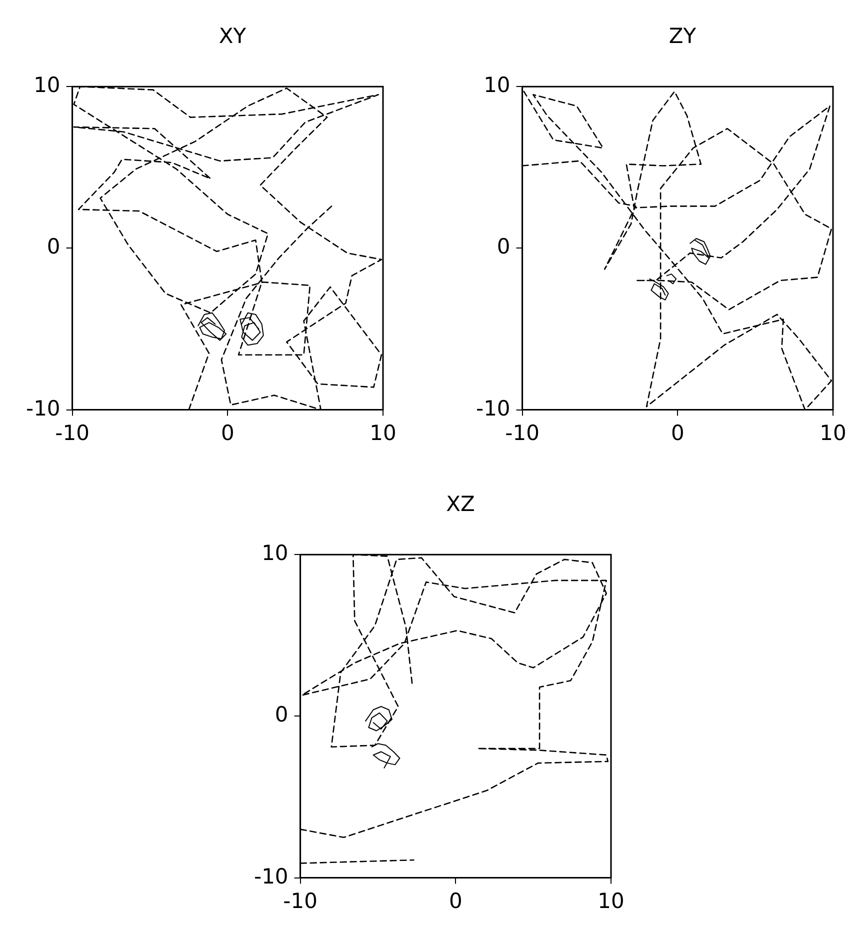 This screenshot has height=931, width=867. I want to click on chart-title: XY, so click(233, 37).